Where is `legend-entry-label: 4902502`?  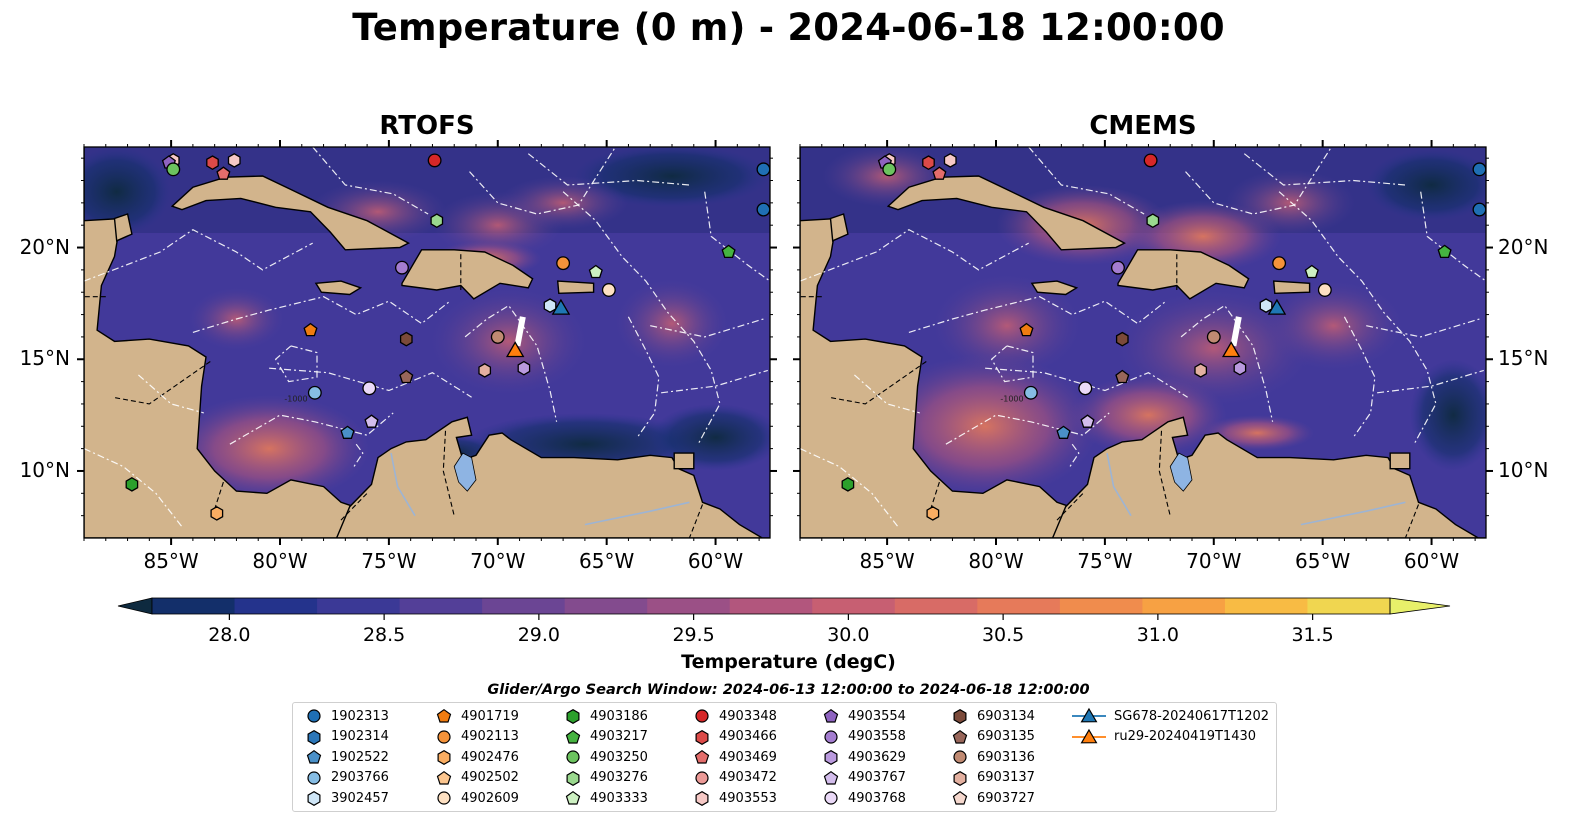
legend-entry-label: 4902502 is located at coordinates (490, 778).